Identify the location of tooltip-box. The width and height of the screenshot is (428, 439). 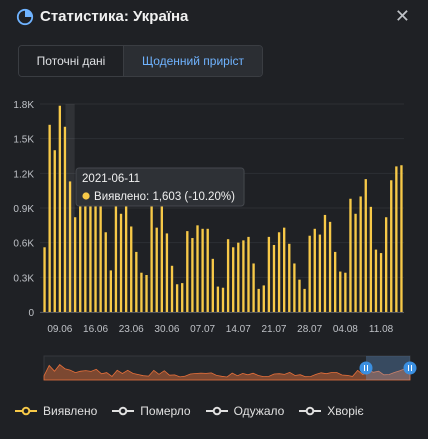
(160, 187).